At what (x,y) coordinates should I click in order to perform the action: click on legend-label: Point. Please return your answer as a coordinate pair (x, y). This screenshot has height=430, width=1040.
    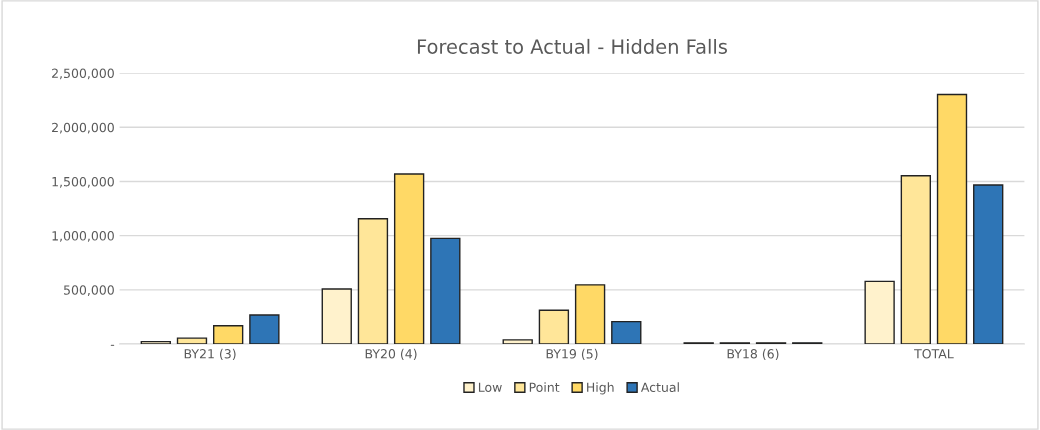
    Looking at the image, I should click on (544, 387).